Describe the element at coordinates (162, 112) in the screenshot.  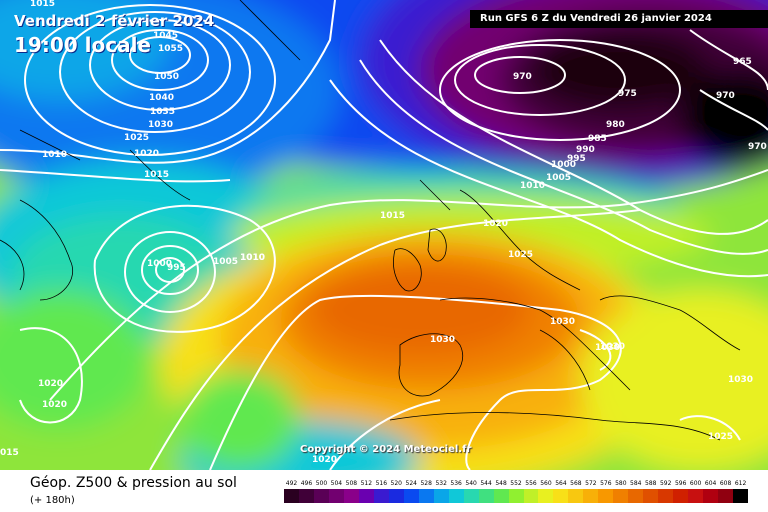
I see `isobar-label: 1035` at that location.